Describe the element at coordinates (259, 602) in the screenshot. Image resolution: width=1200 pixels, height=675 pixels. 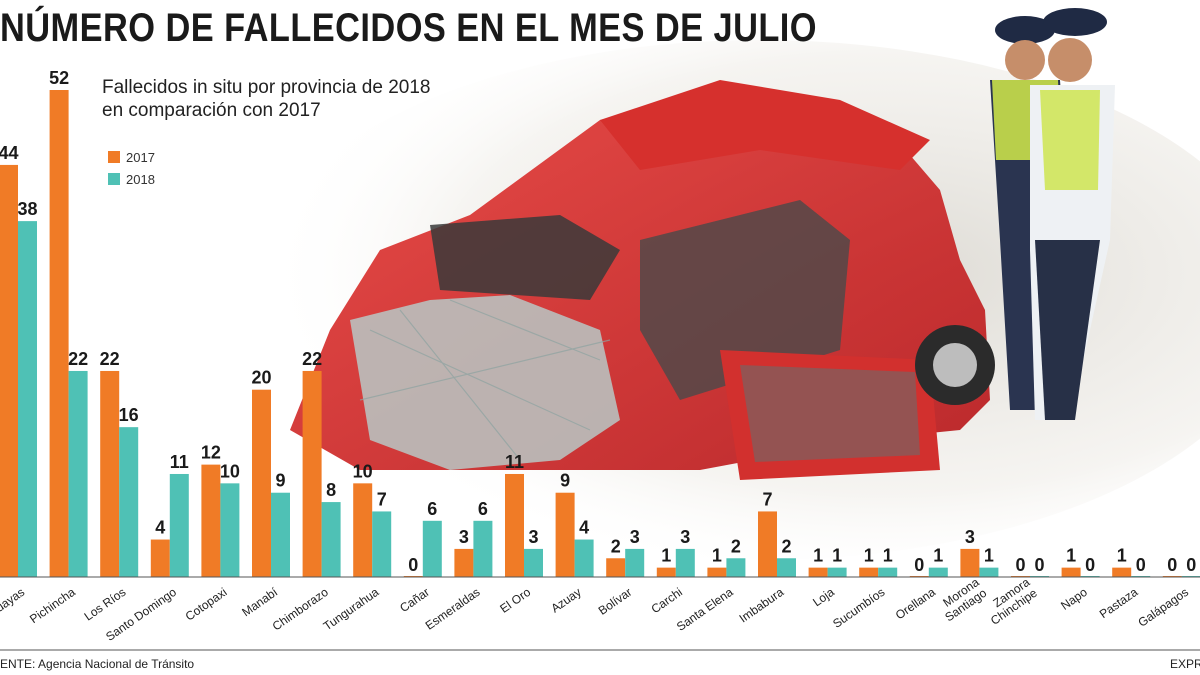
I see `tick-label-5: Manabí` at that location.